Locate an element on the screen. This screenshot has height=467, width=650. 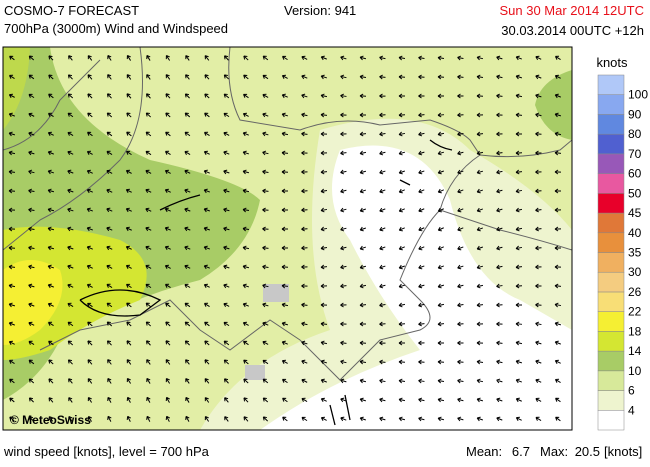
legend-label: 10 is located at coordinates (635, 371).